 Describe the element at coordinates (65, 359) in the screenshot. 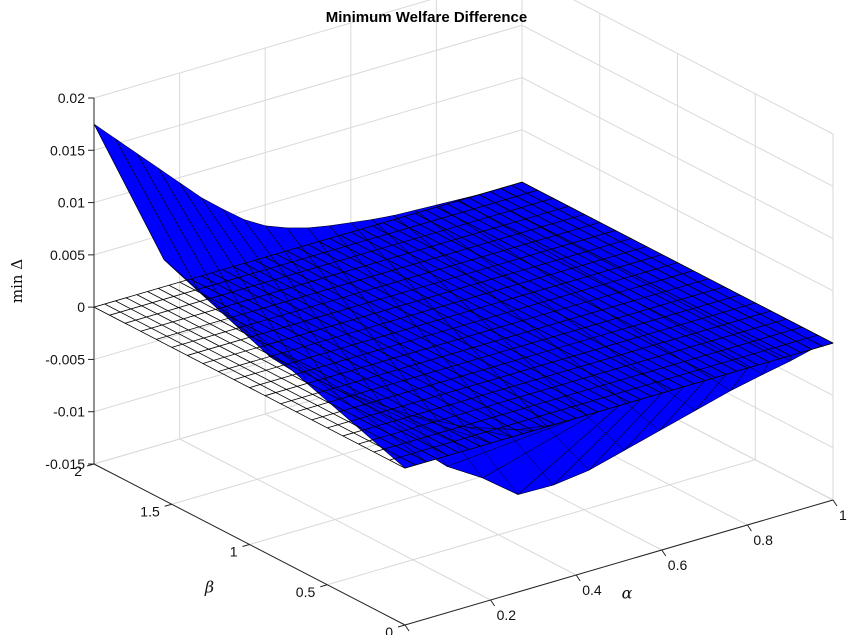

I see `z-tick-label: -0.005` at that location.